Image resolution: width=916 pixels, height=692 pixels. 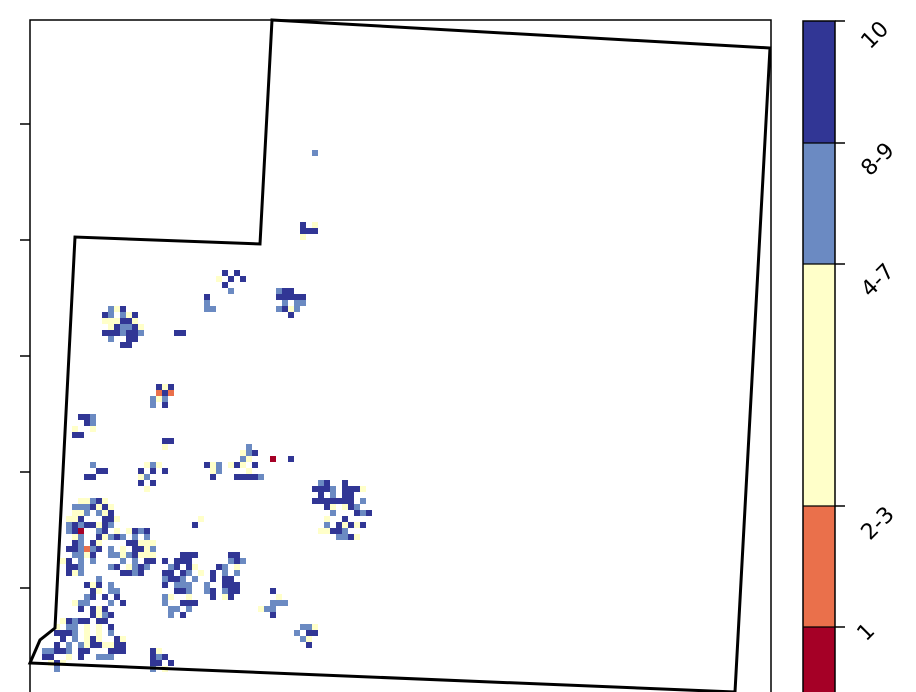 I want to click on colorbar-label-4-7: 4-7, so click(x=878, y=280).